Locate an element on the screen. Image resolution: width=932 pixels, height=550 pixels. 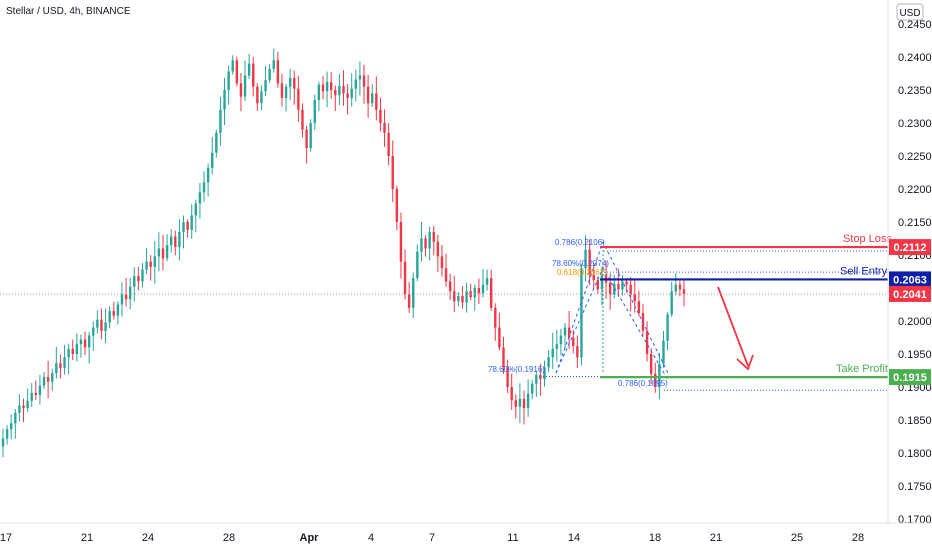
x-tick-label: 25 is located at coordinates (797, 538).